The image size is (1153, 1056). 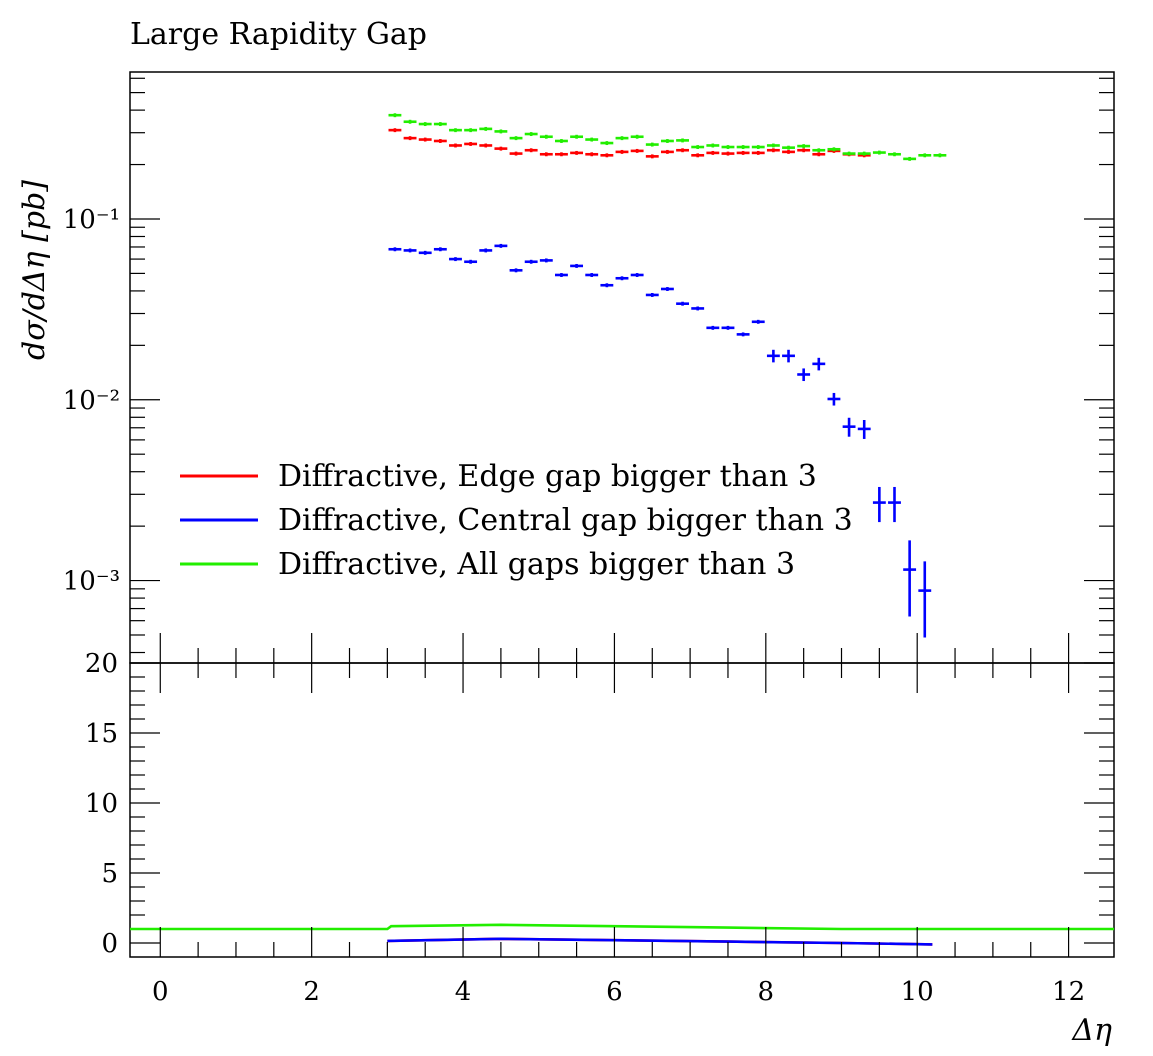 I want to click on legend-label: Diffractive, Central gap bigger than 3, so click(x=565, y=520).